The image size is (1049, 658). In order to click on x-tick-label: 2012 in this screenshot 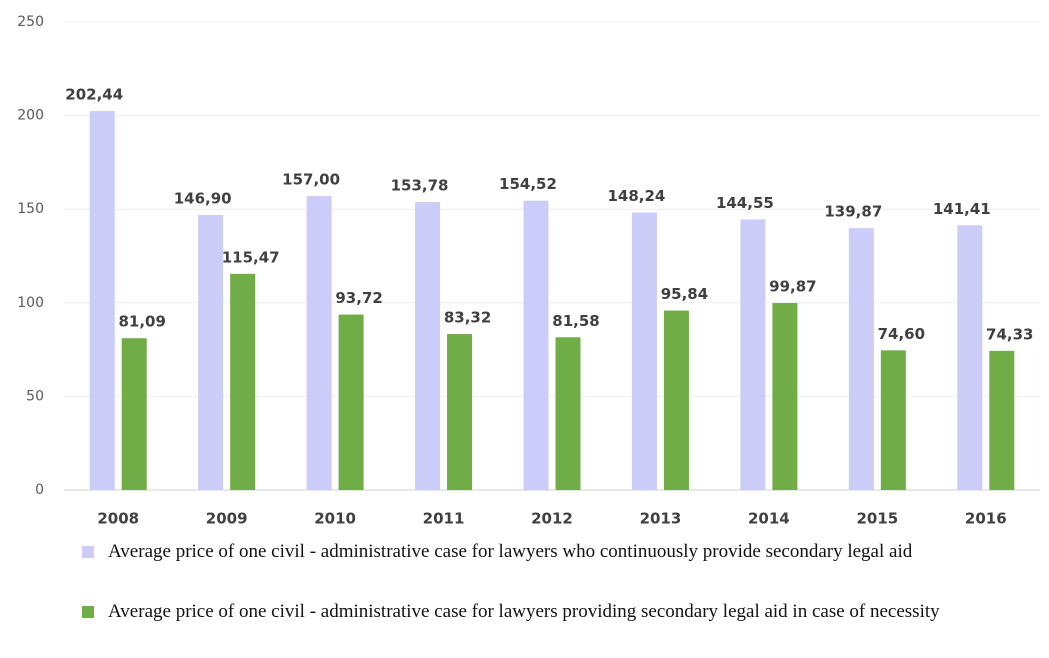, I will do `click(552, 519)`.